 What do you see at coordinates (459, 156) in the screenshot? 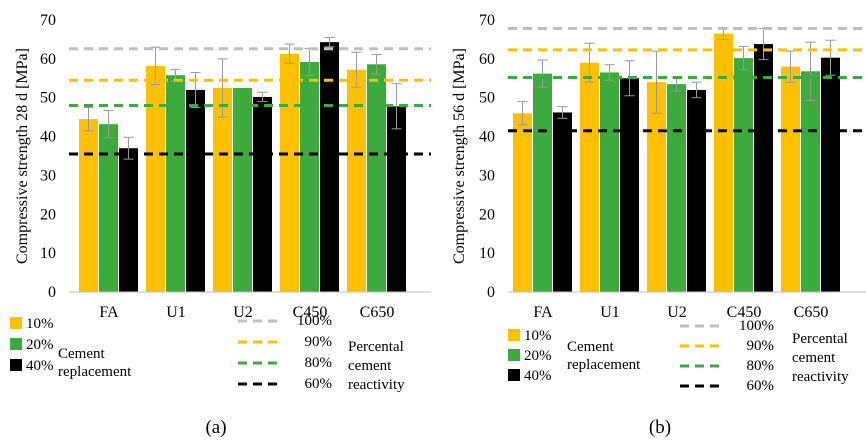
I see `y-axis-title: Compressive strength 56 d [MPa]` at bounding box center [459, 156].